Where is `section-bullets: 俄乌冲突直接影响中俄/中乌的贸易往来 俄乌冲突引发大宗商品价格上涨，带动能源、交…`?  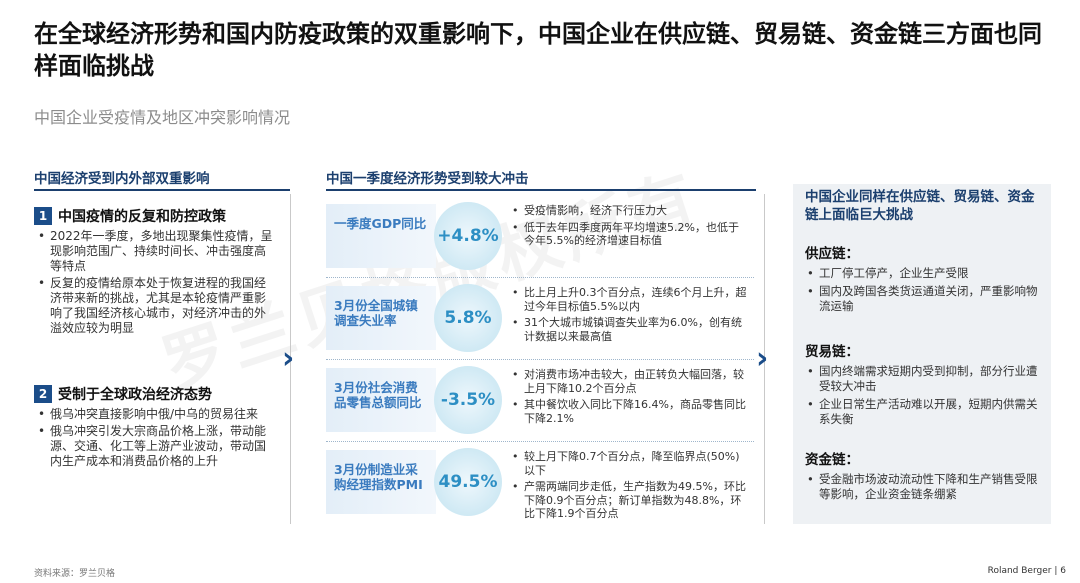
section-bullets: 俄乌冲突直接影响中俄/中乌的贸易往来 俄乌冲突引发大宗商品价格上涨，带动能源、交… is located at coordinates (154, 438).